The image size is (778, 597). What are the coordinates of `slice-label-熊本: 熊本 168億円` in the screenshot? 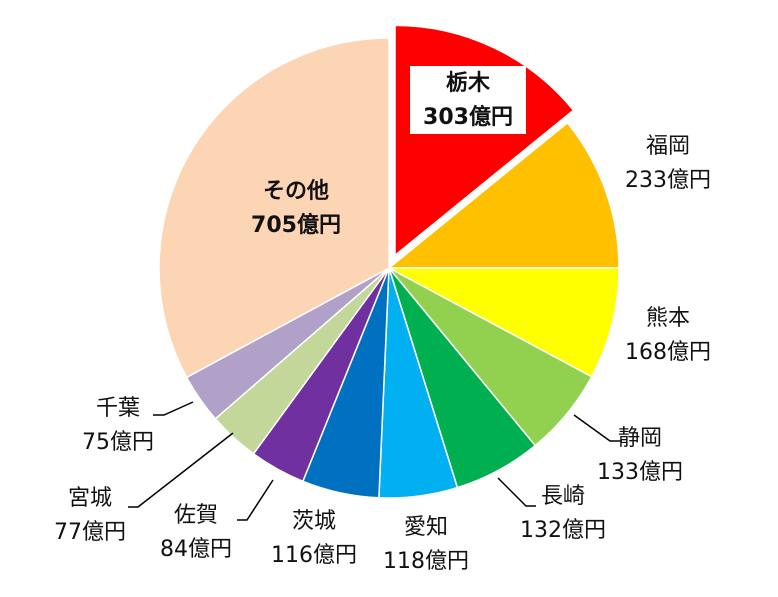 It's located at (668, 335).